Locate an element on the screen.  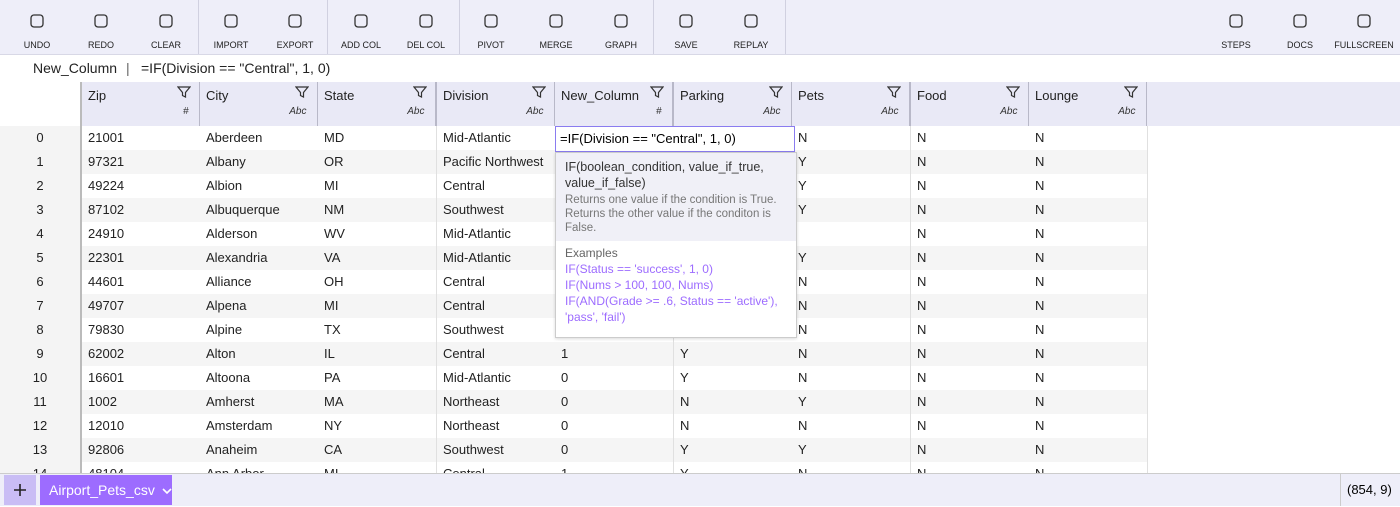
cell: Mid-Atlantic is located at coordinates (496, 258).